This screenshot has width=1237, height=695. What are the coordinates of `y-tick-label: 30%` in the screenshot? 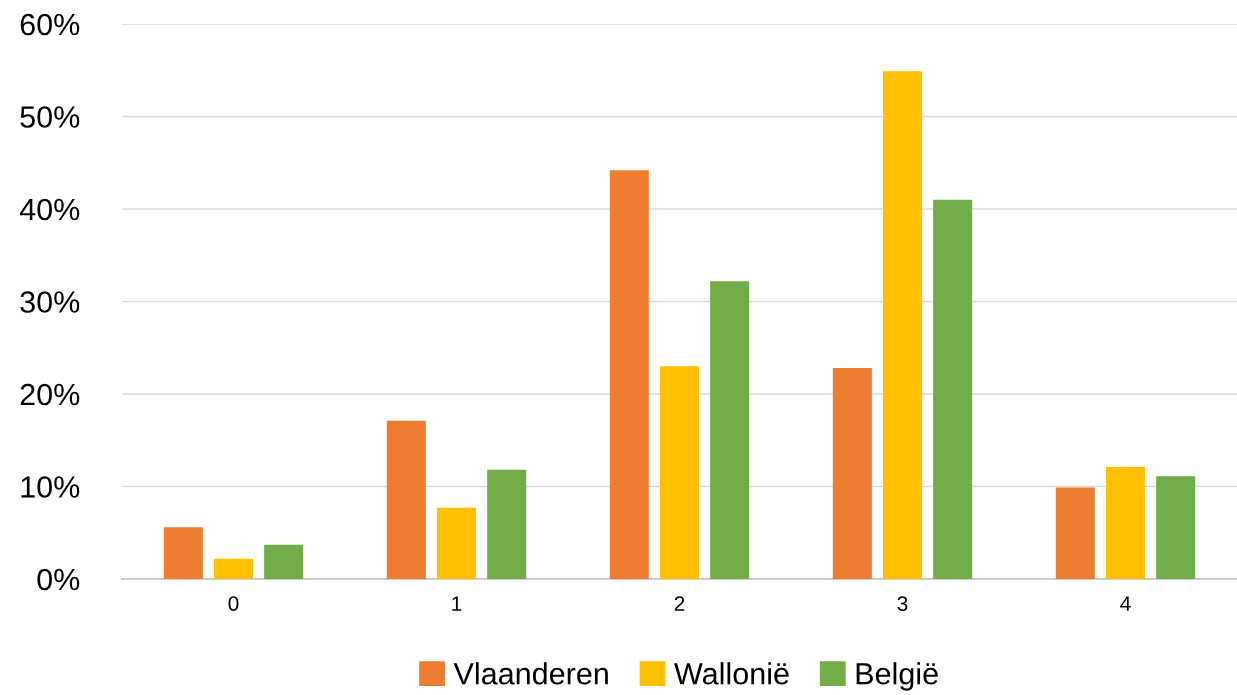 It's located at (50, 302).